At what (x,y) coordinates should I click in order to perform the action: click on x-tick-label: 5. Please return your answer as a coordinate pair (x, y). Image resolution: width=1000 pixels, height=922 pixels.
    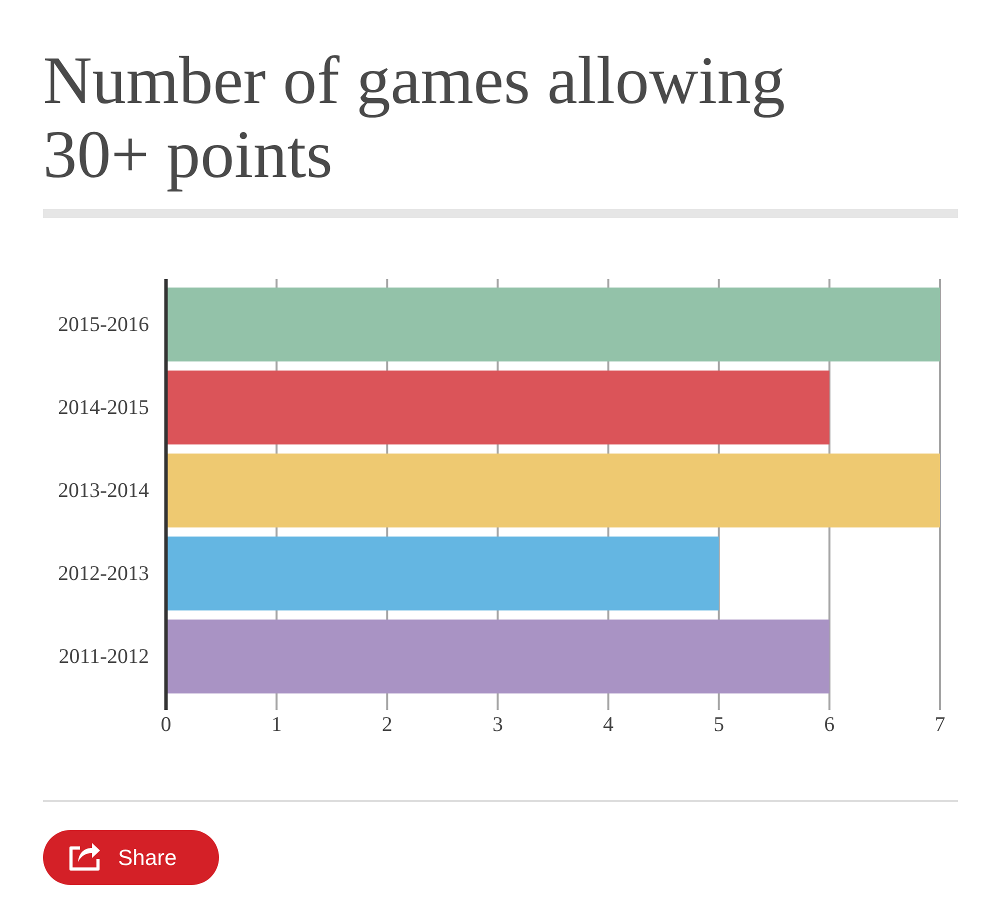
    Looking at the image, I should click on (719, 724).